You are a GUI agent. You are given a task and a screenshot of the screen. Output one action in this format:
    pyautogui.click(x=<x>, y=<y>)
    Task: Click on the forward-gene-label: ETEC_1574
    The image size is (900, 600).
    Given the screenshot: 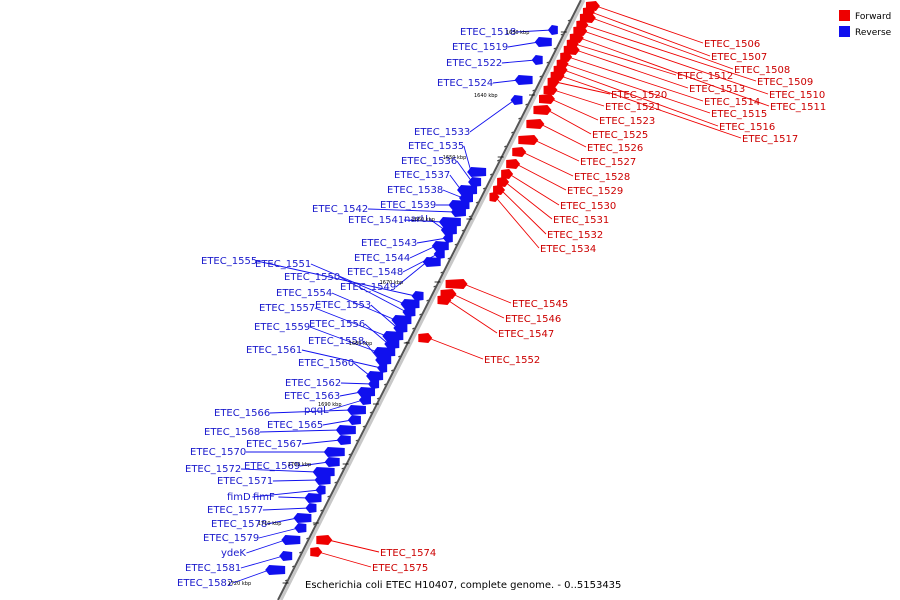 What is the action you would take?
    pyautogui.click(x=408, y=553)
    